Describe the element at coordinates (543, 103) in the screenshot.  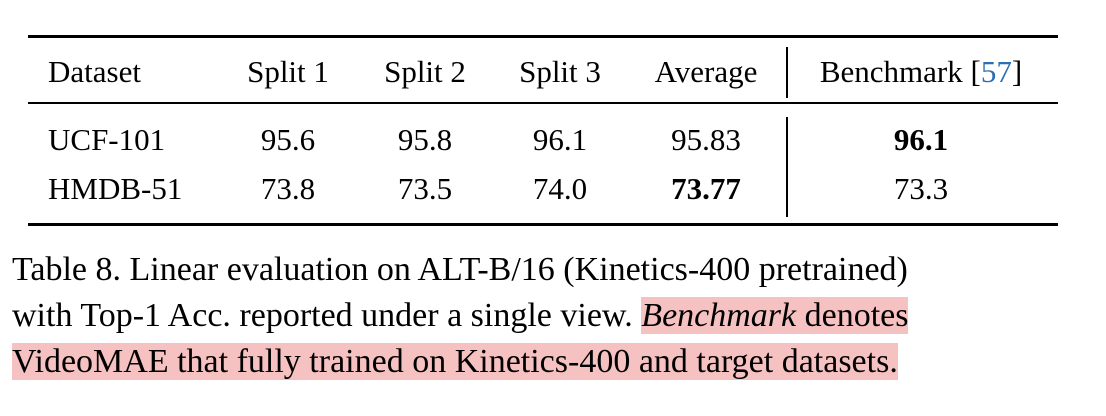
I see `mid-rule` at that location.